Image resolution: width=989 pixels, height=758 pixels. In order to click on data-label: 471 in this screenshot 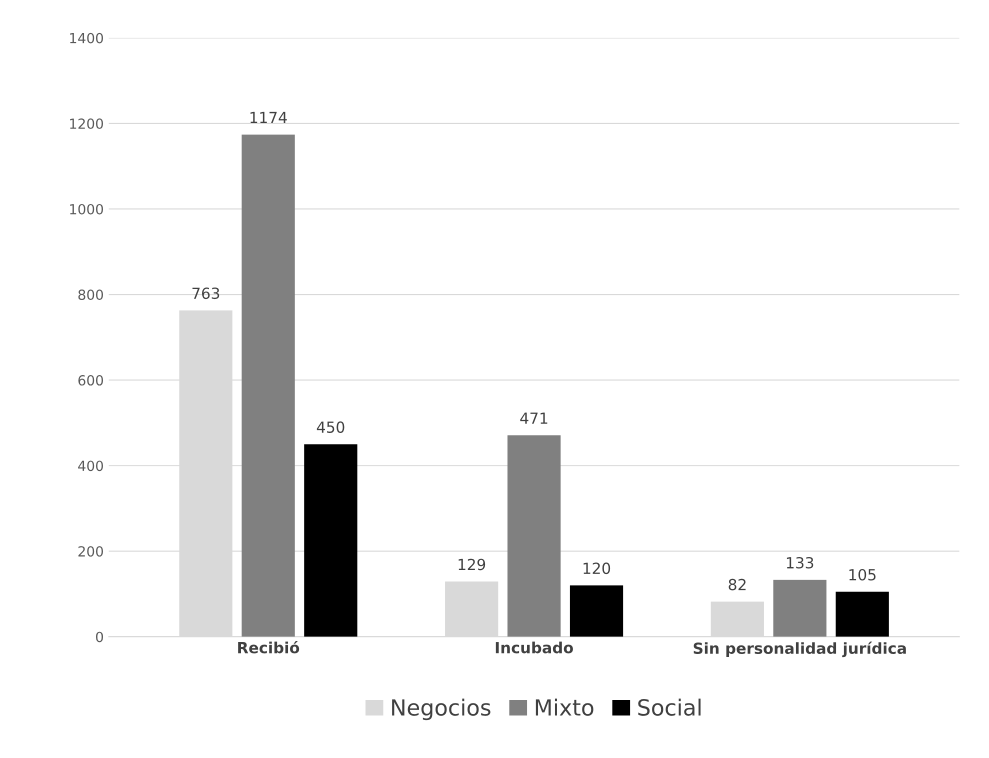, I will do `click(534, 418)`.